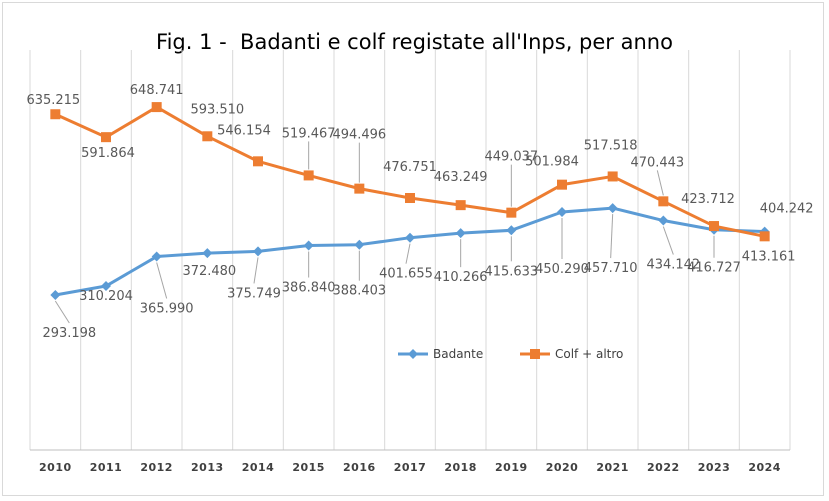 The width and height of the screenshot is (829, 501). I want to click on data-label: 375.749, so click(254, 293).